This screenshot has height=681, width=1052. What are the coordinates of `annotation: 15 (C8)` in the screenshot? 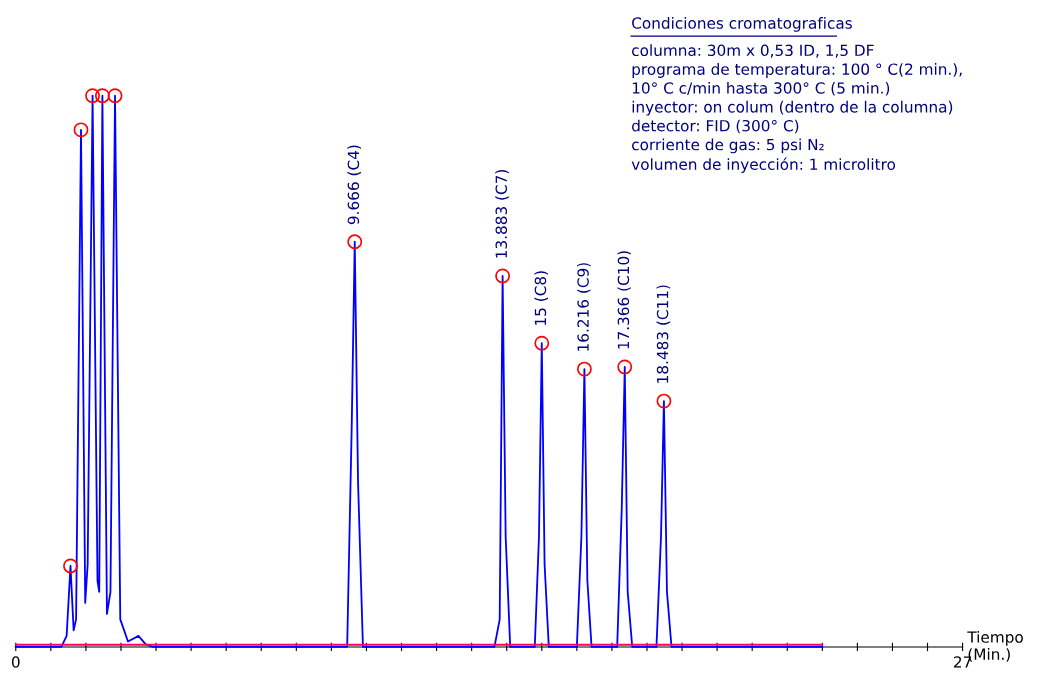 It's located at (541, 298).